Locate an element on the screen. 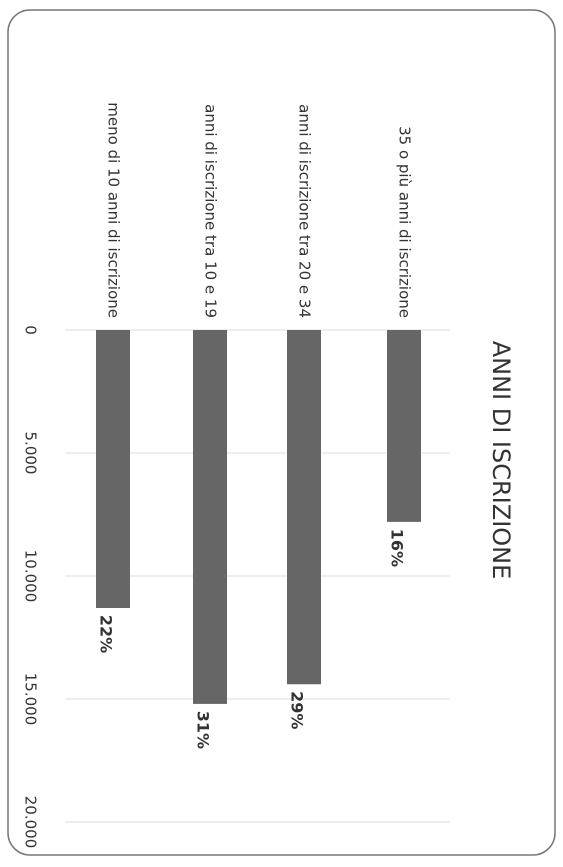 This screenshot has height=867, width=563. category-label: anni di iscrizione tra 20 e 34 is located at coordinates (305, 211).